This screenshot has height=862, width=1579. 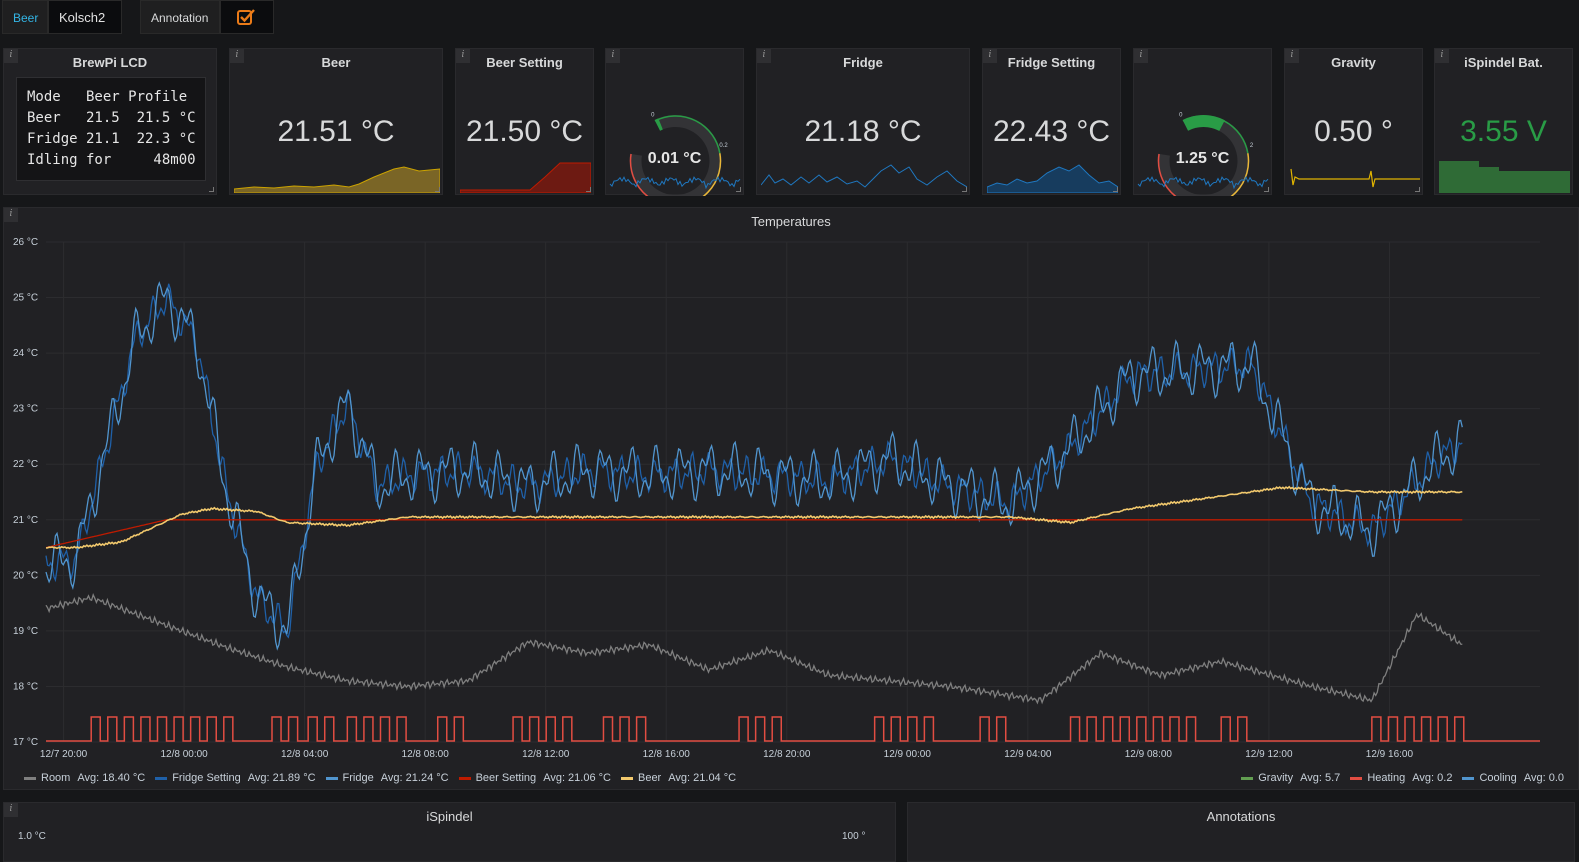 I want to click on gauge-panel-1: i 00.20.4 0.01 °C, so click(x=674, y=122).